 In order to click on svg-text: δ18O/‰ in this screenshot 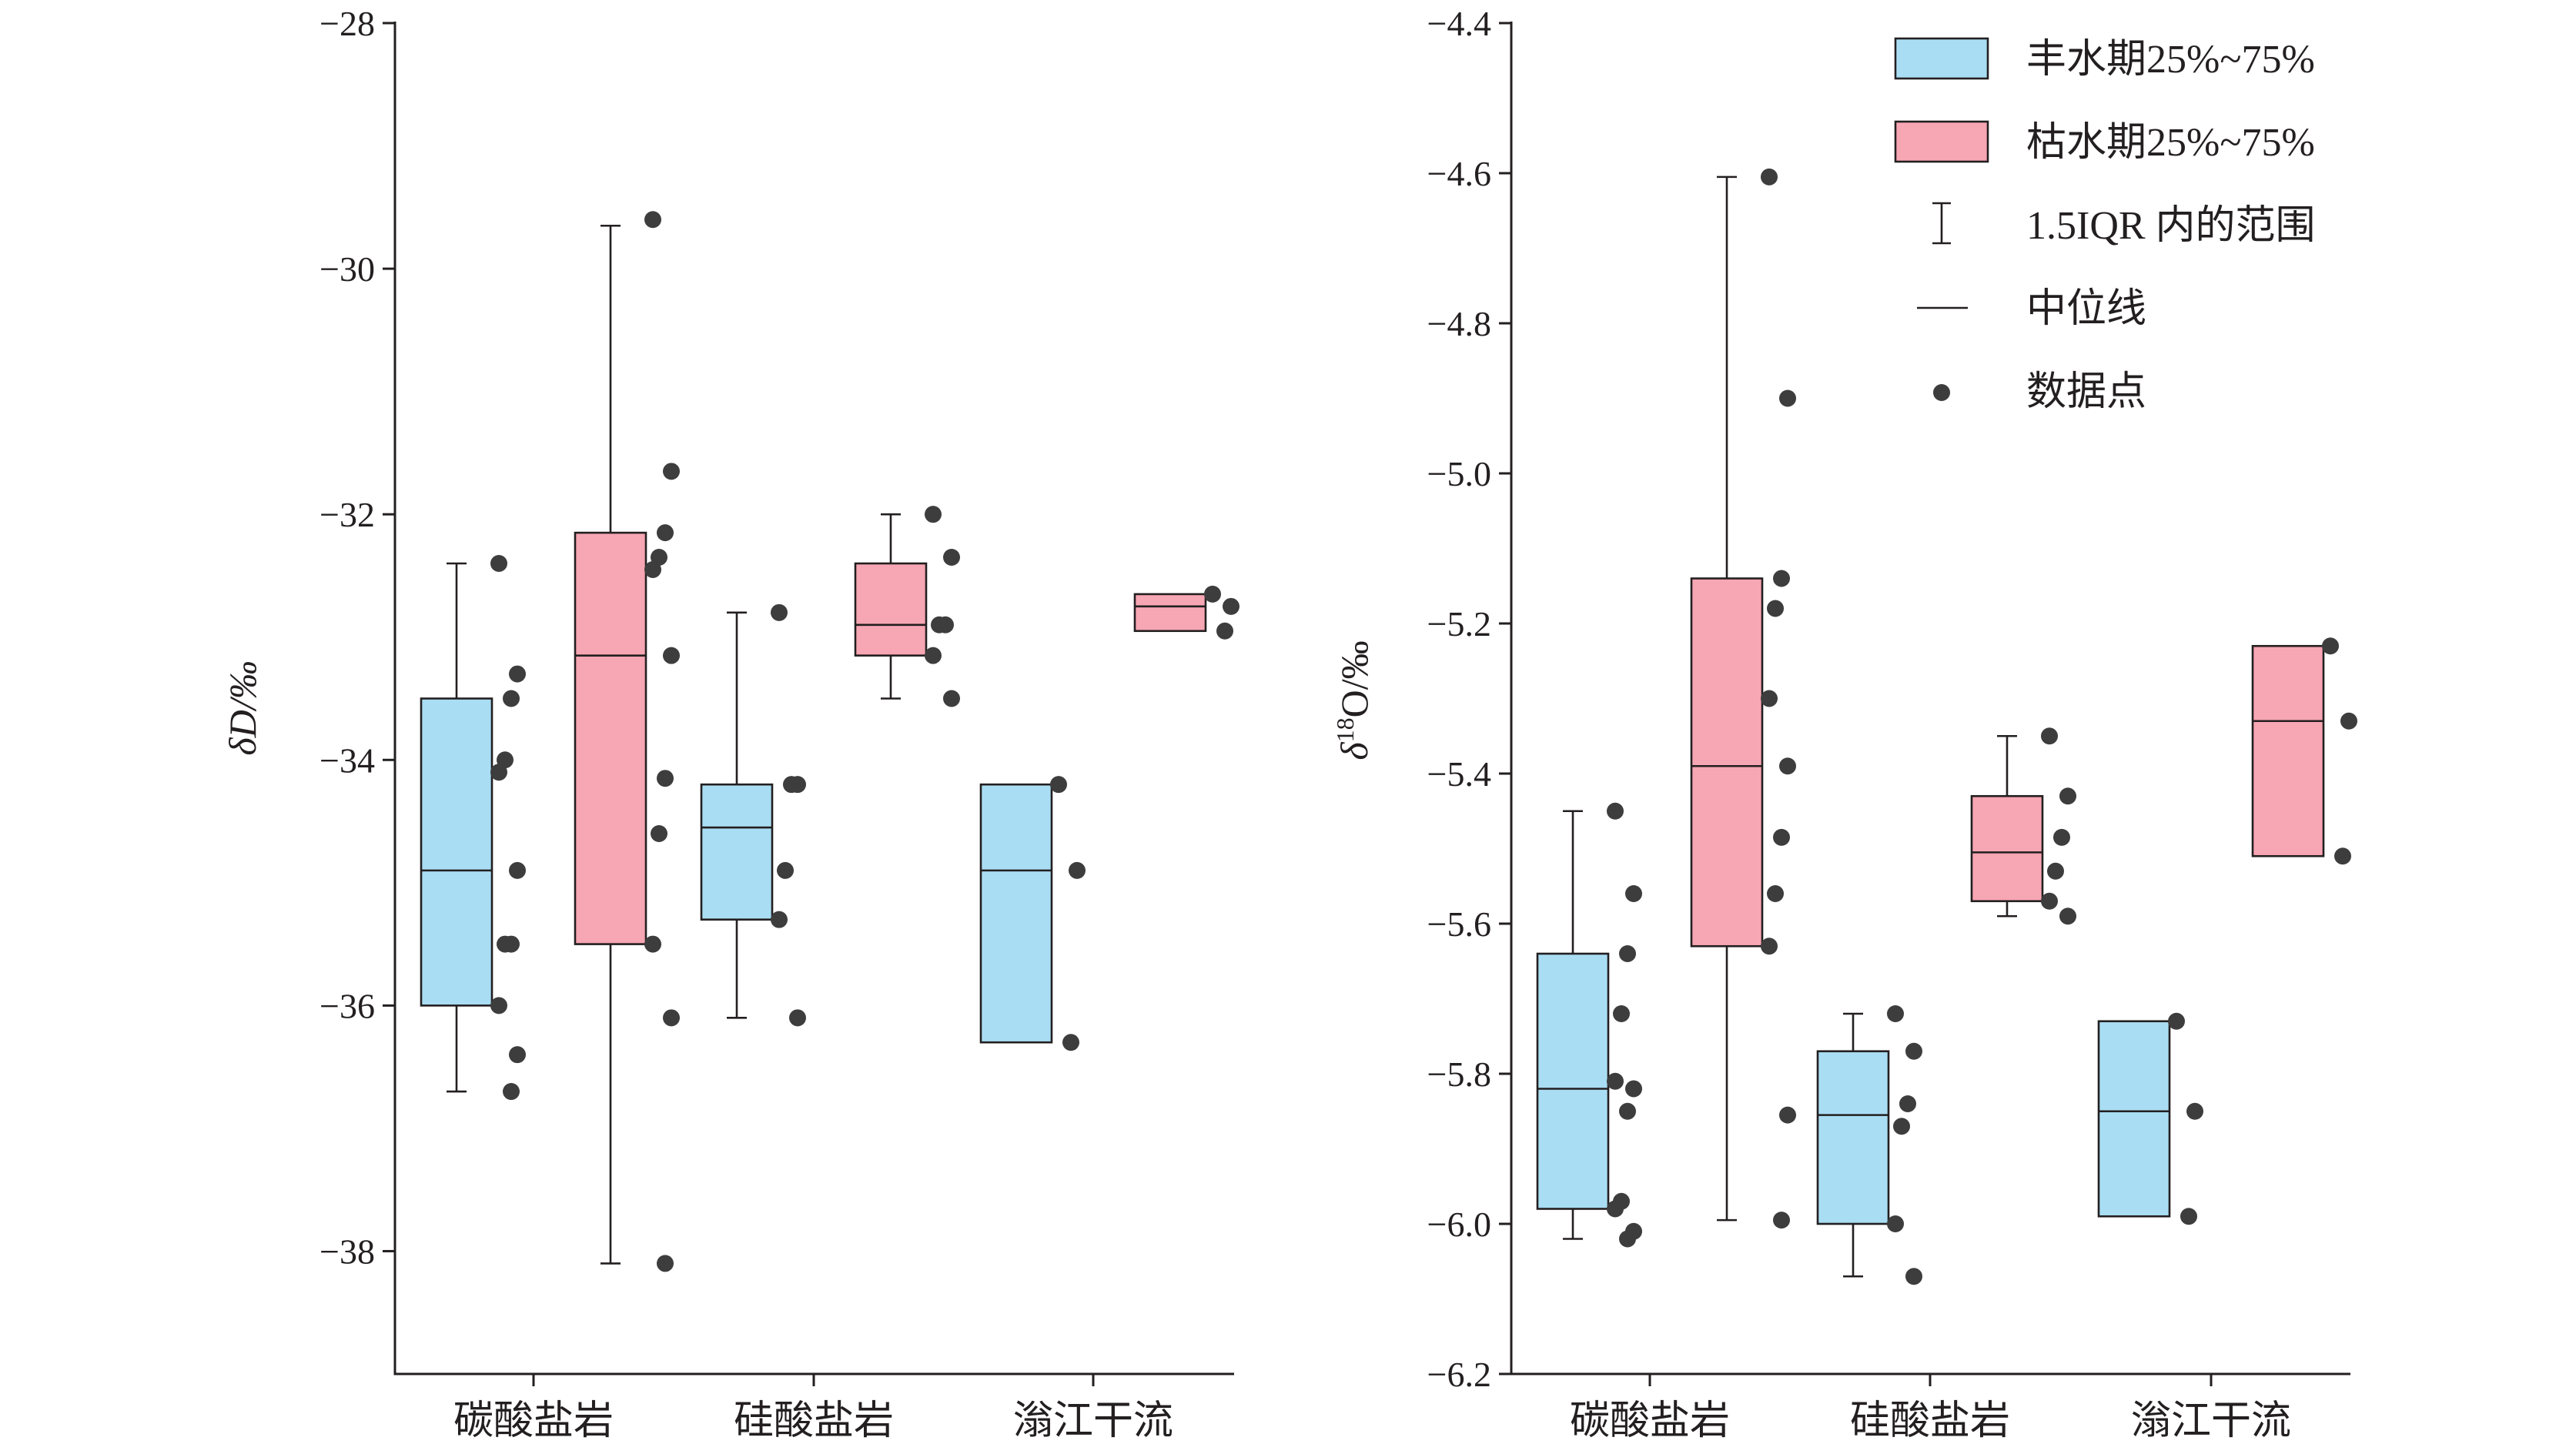, I will do `click(1354, 700)`.